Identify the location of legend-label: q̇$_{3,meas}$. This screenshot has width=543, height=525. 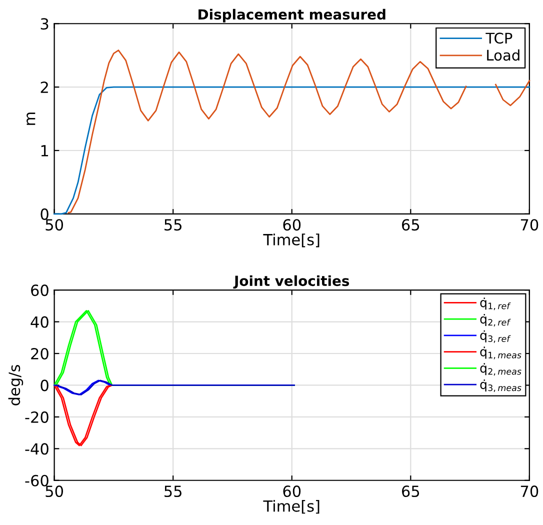
(501, 385).